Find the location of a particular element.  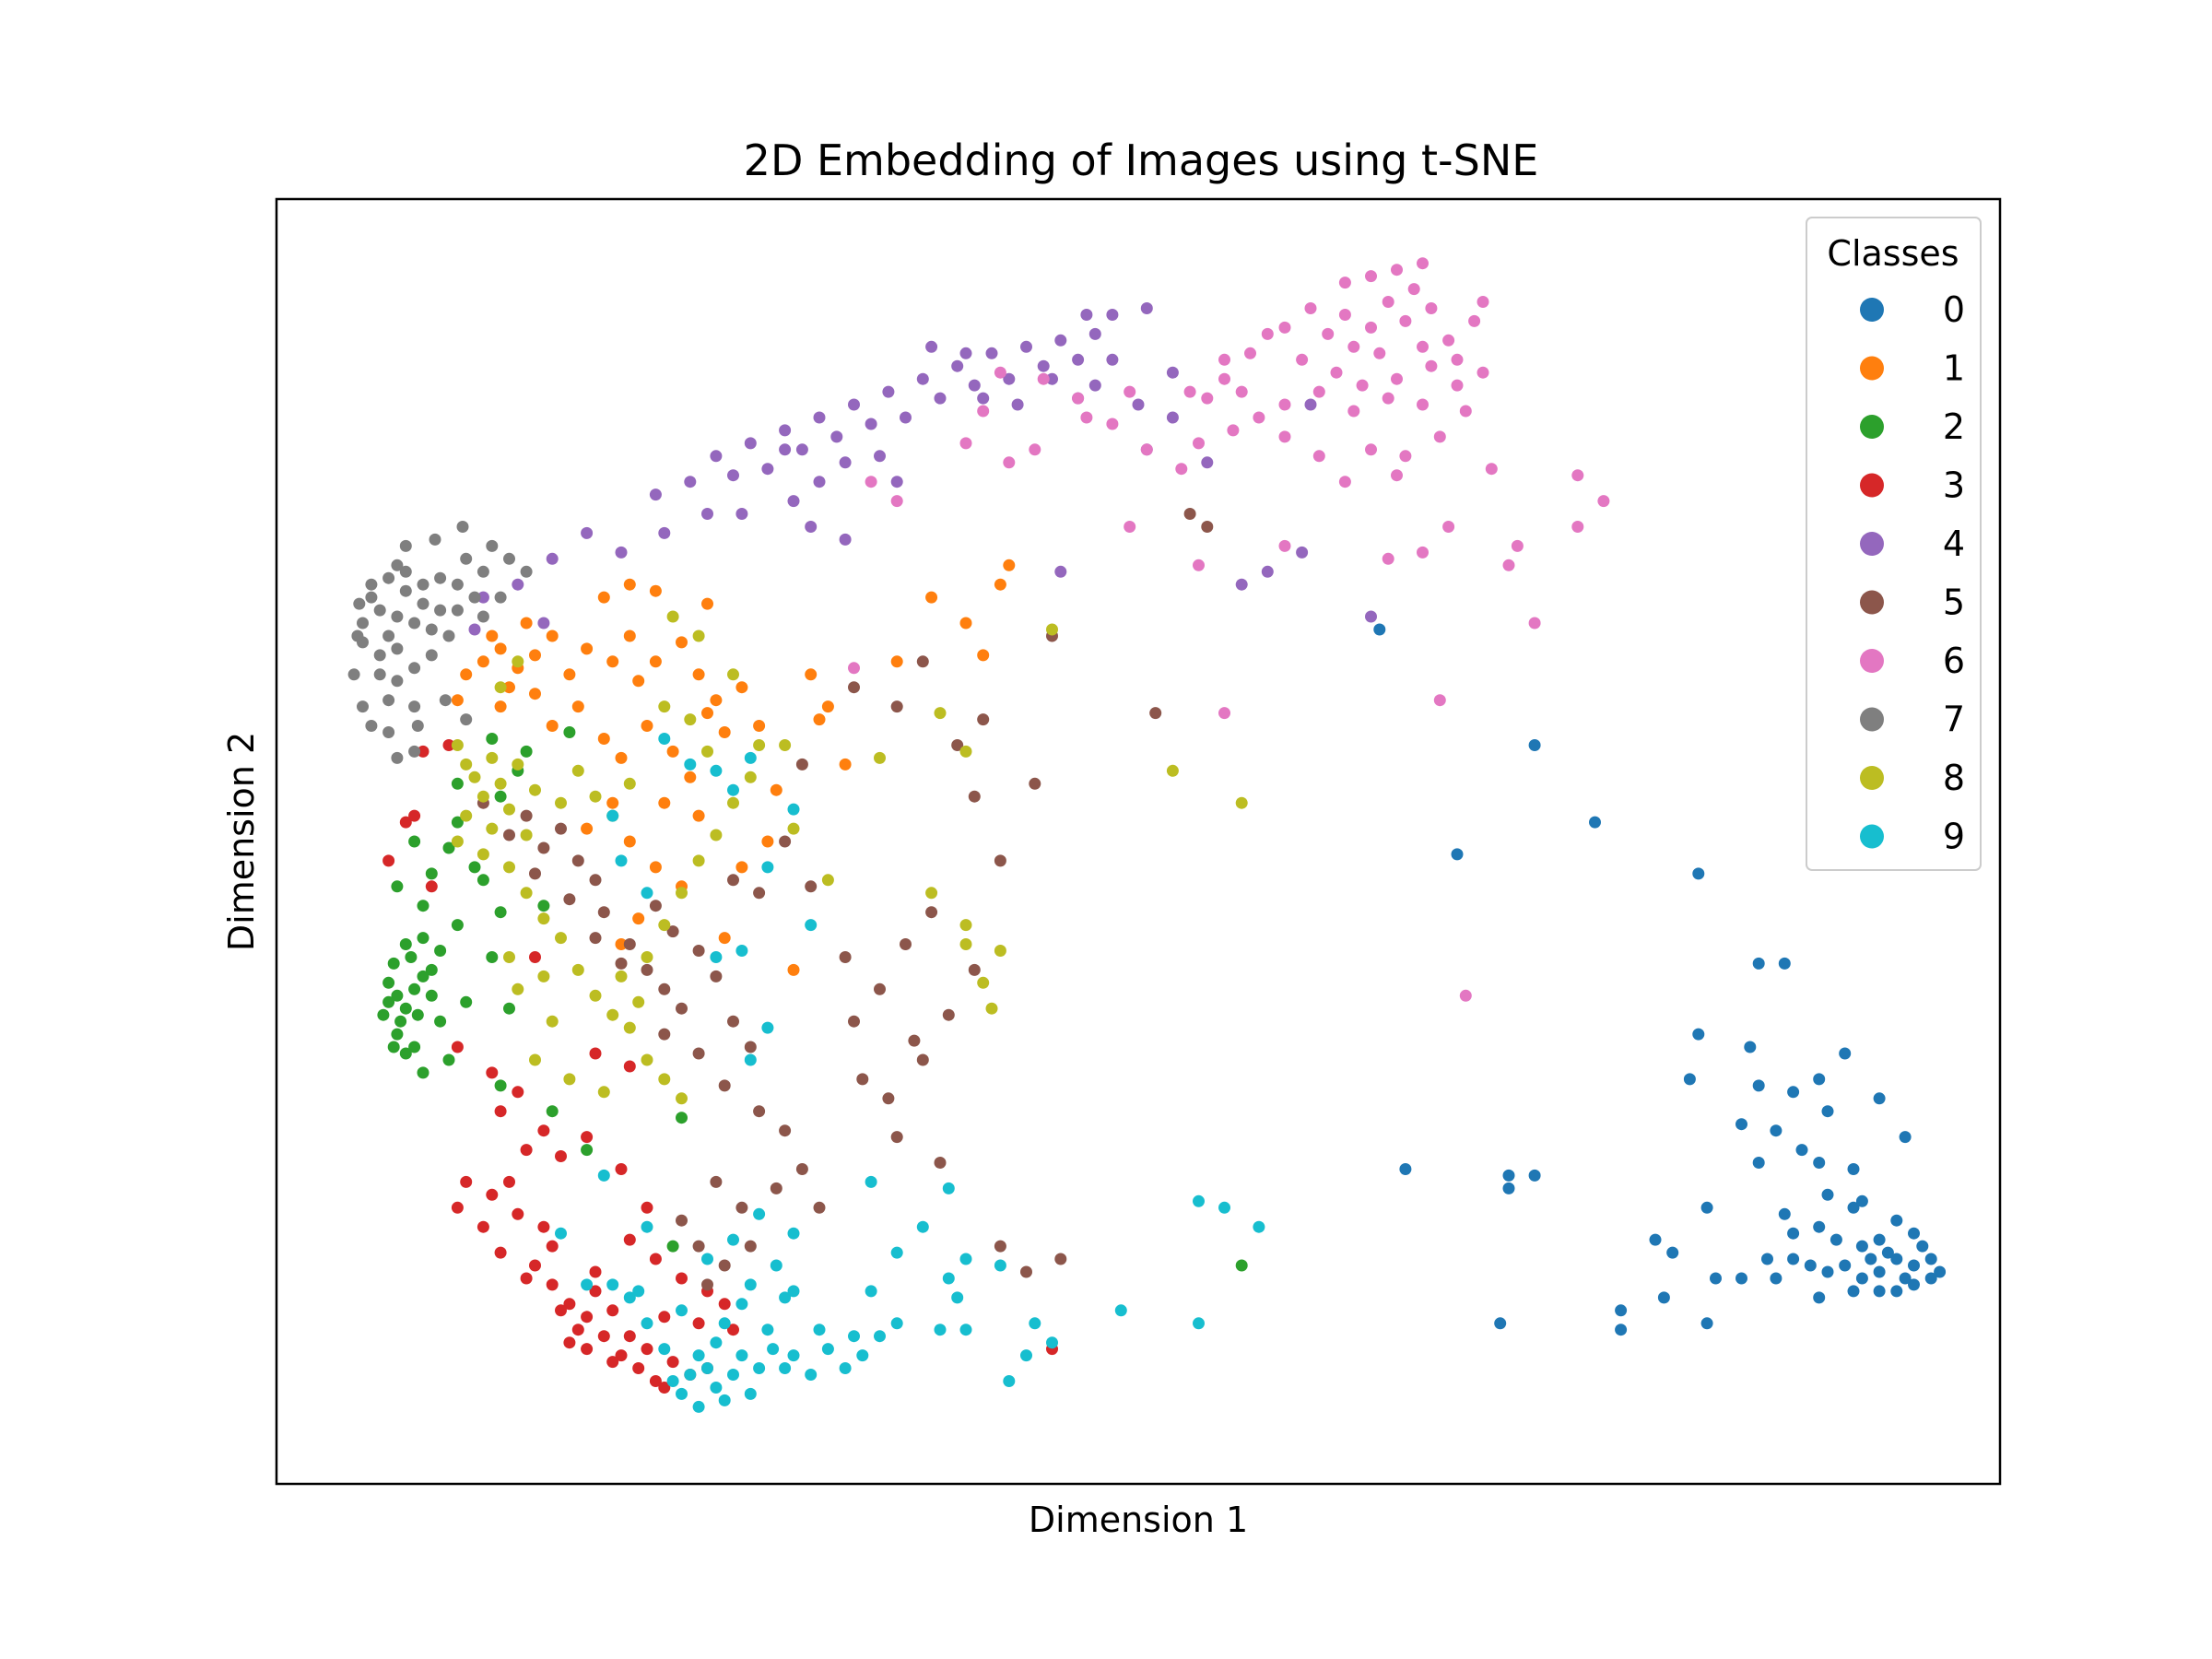

legend-label-7: 7 is located at coordinates (1954, 720).